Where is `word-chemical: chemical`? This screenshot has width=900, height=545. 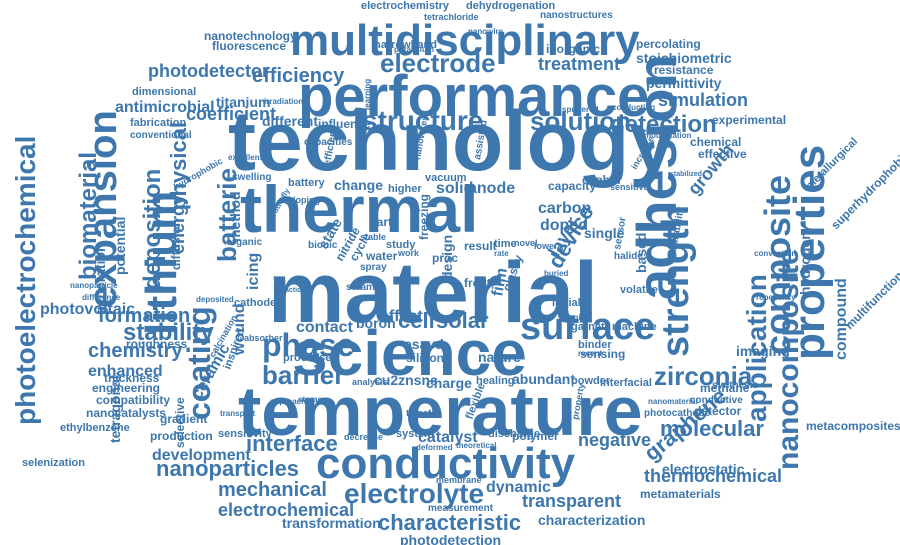 word-chemical: chemical is located at coordinates (715, 142).